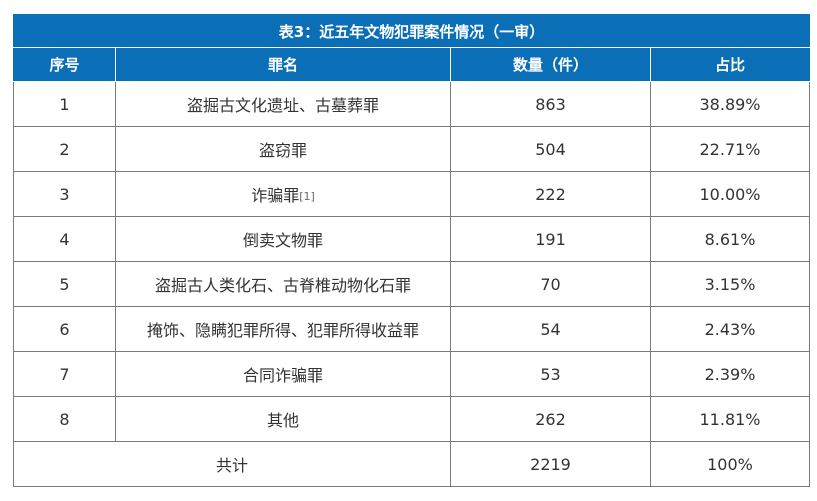 The width and height of the screenshot is (817, 501). What do you see at coordinates (730, 64) in the screenshot?
I see `header-ratio: 占比` at bounding box center [730, 64].